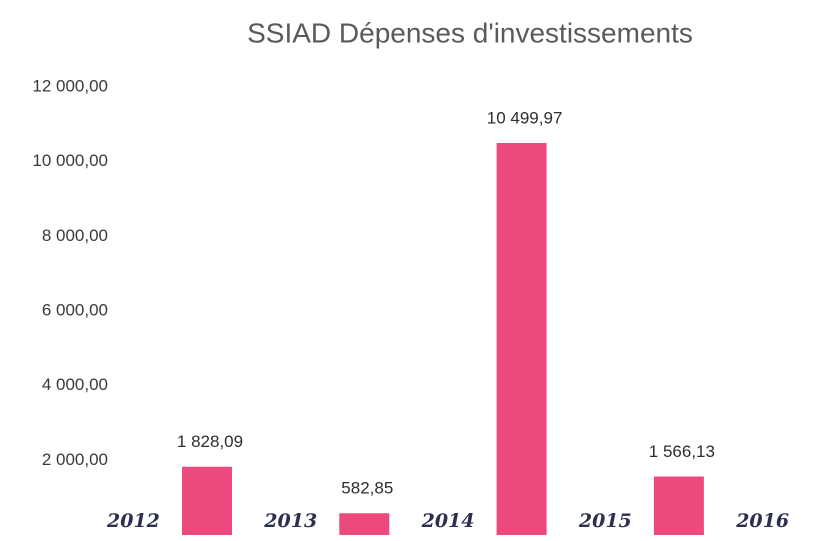 The width and height of the screenshot is (840, 541). I want to click on chart-title: SSIAD Dépenses d'investissements, so click(470, 32).